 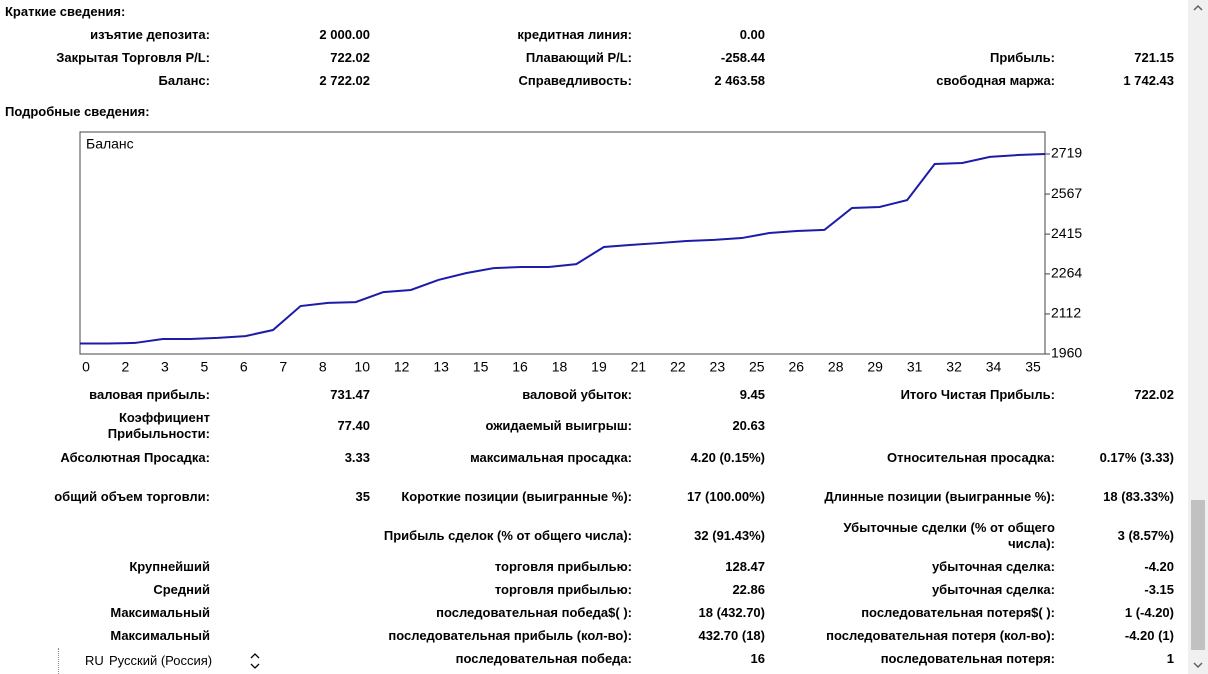 I want to click on x-tick-label: 25, so click(x=757, y=367).